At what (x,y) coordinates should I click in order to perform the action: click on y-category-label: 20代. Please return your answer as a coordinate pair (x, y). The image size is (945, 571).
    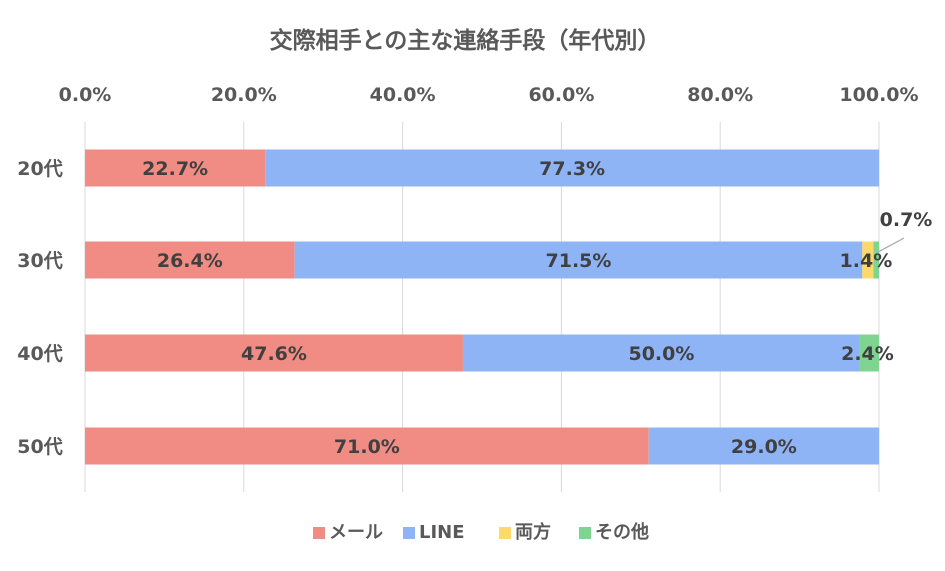
    Looking at the image, I should click on (39, 169).